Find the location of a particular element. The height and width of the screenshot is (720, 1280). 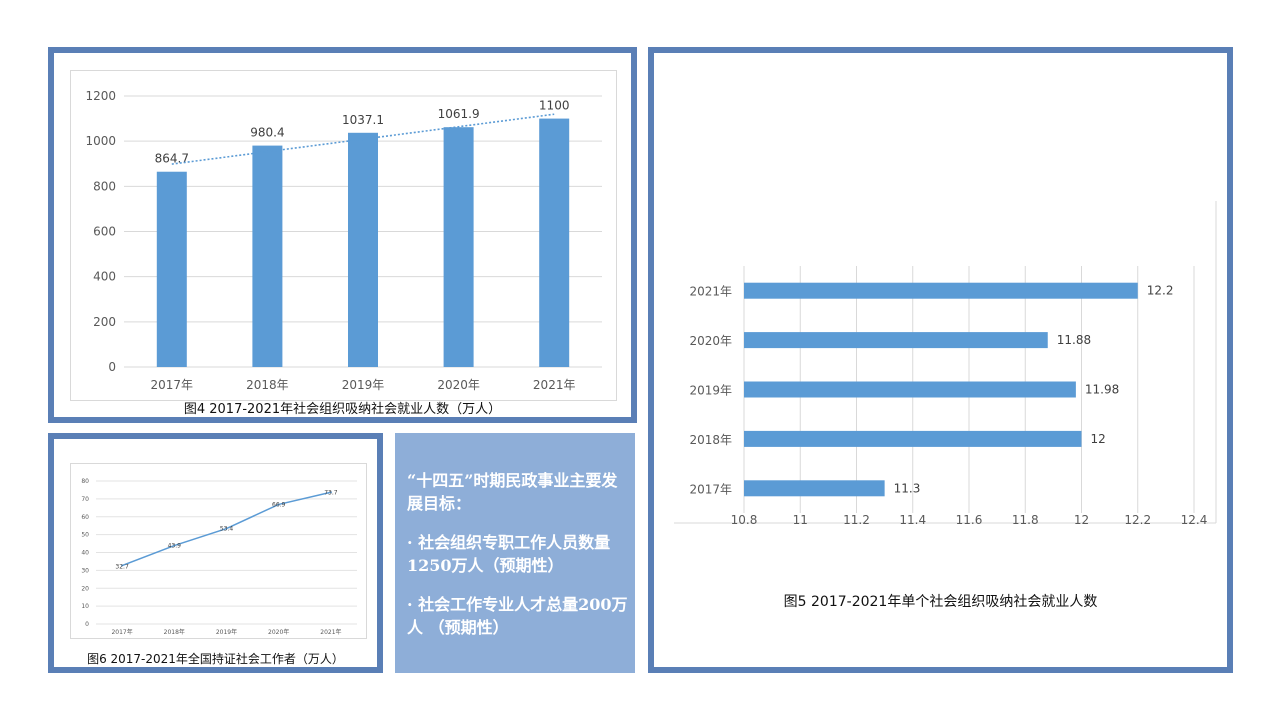

y-tick-label: 10 is located at coordinates (85, 606).